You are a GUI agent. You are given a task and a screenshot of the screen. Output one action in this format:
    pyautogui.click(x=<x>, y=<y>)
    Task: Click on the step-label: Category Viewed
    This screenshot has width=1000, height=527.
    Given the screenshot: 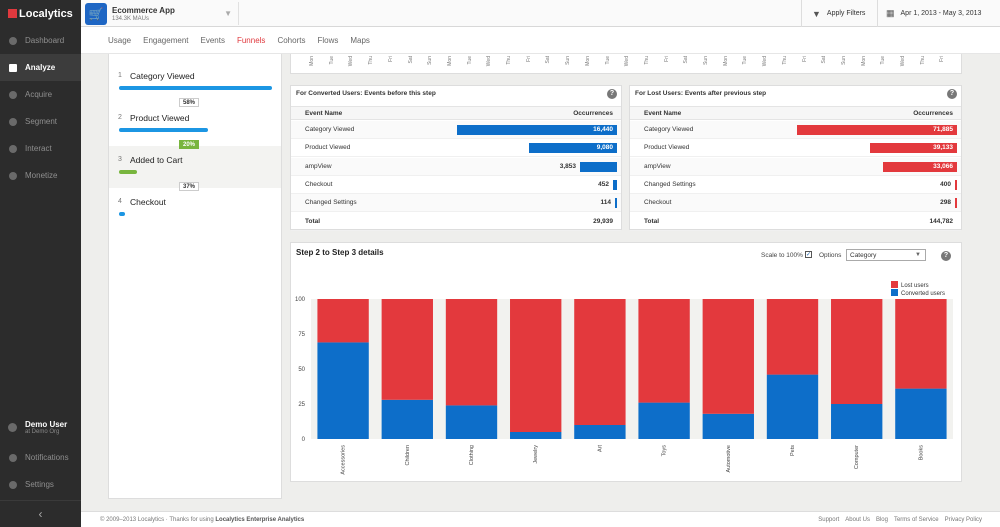 What is the action you would take?
    pyautogui.click(x=162, y=76)
    